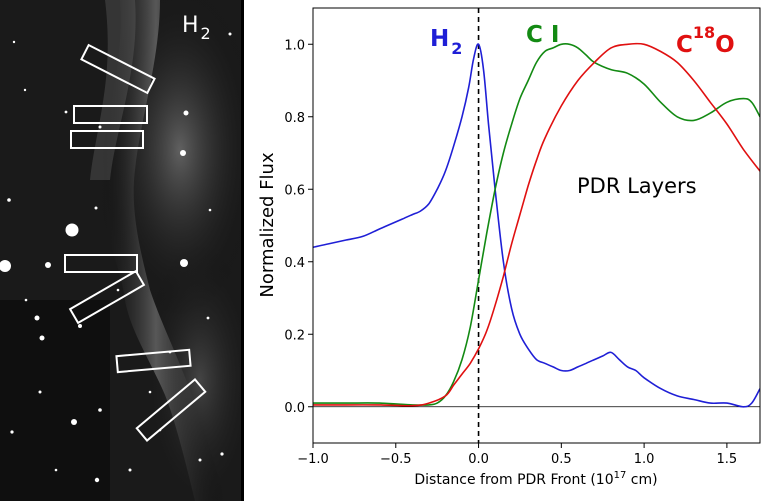 The height and width of the screenshot is (501, 770). I want to click on chart-annotation: PDR Layers, so click(637, 186).